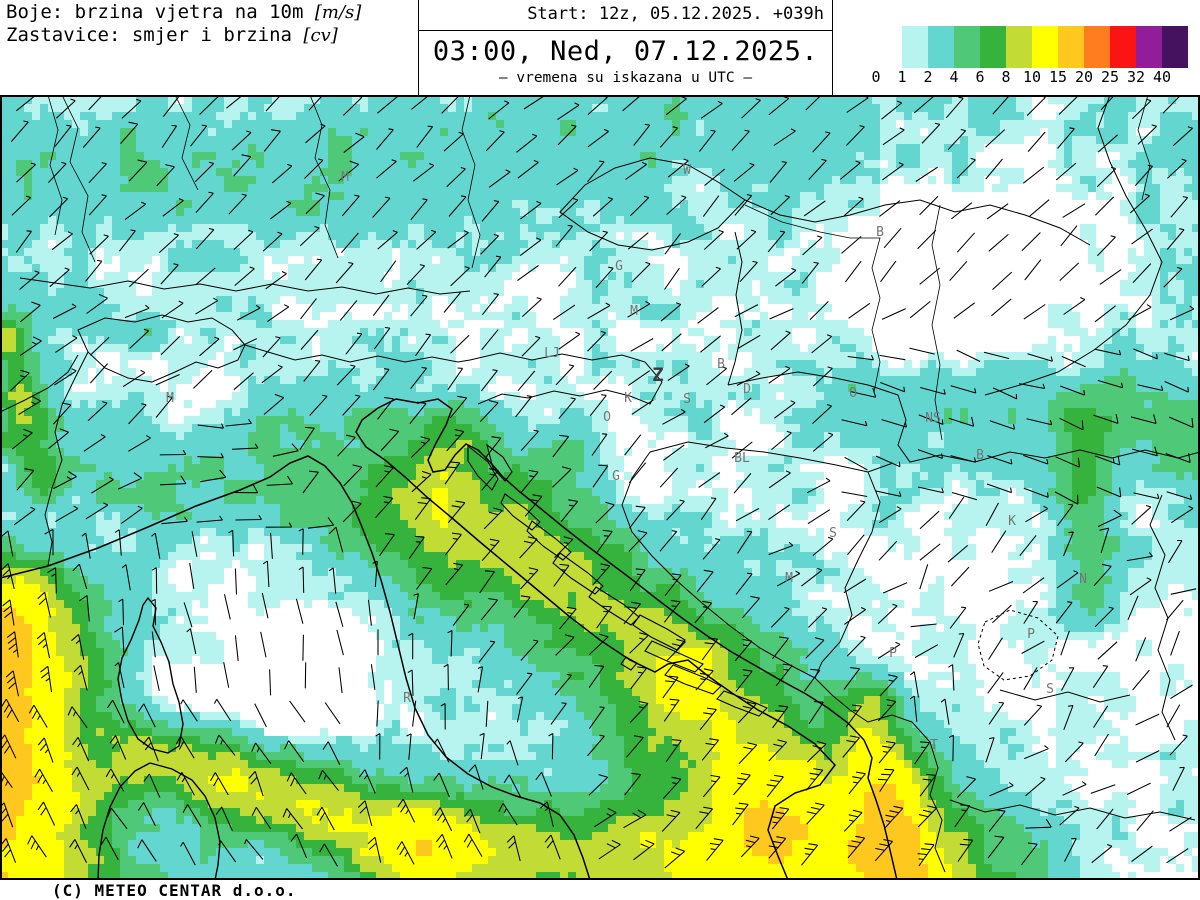 This screenshot has width=1200, height=900. Describe the element at coordinates (625, 15) in the screenshot. I see `model-run-info: Start: 12z, 05.12.2025. +039h` at that location.